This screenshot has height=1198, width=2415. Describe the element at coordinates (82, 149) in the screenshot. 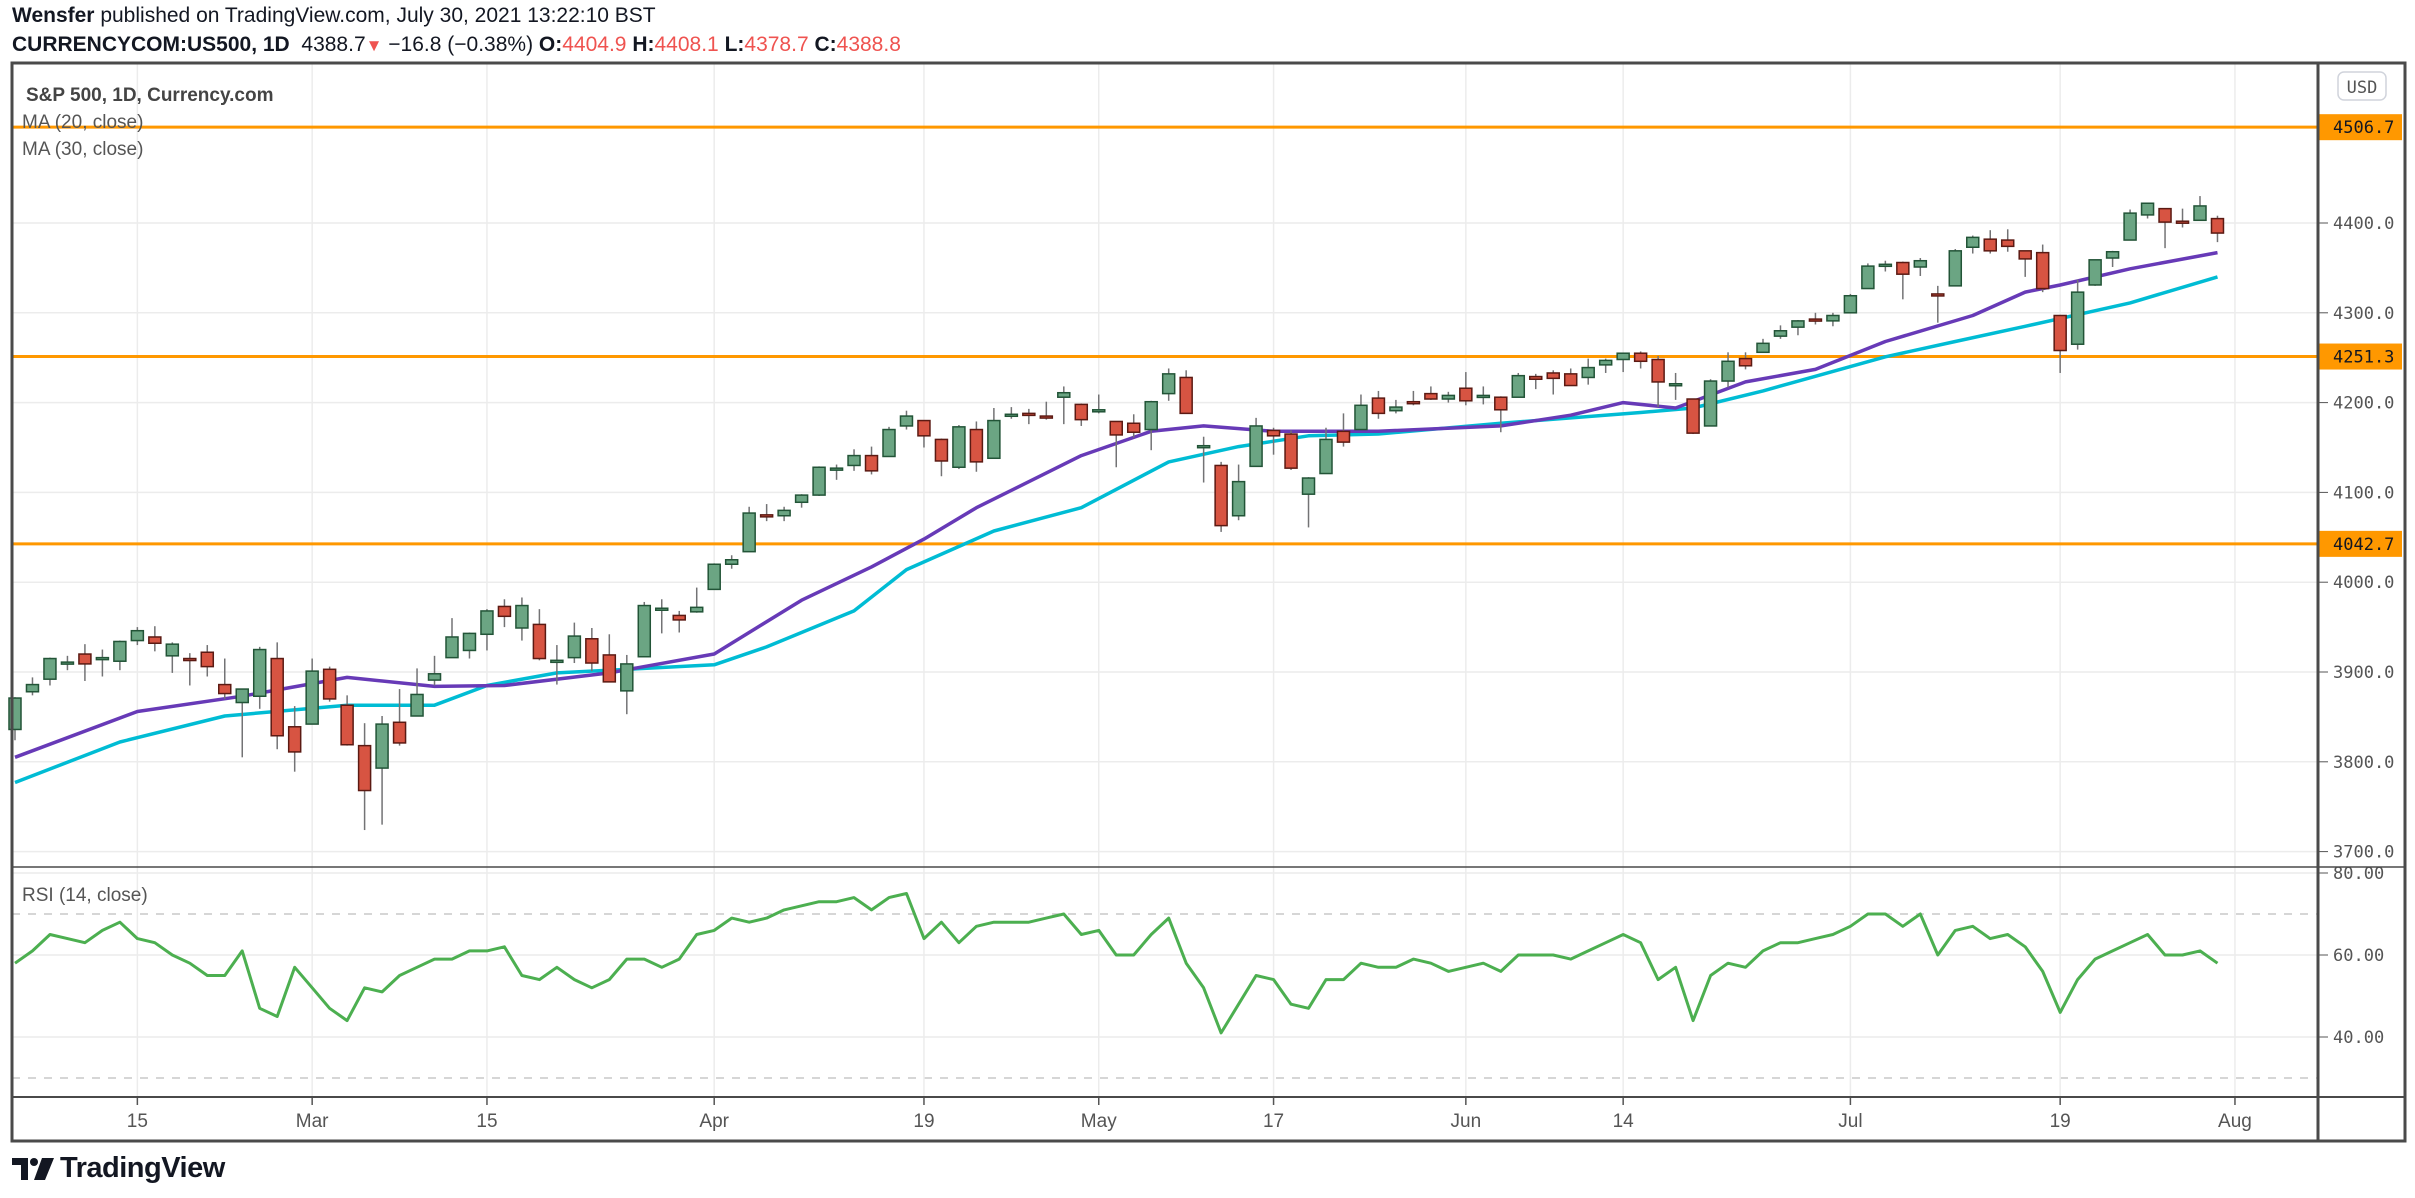

I see `ma30-legend: MA (30, close)` at that location.